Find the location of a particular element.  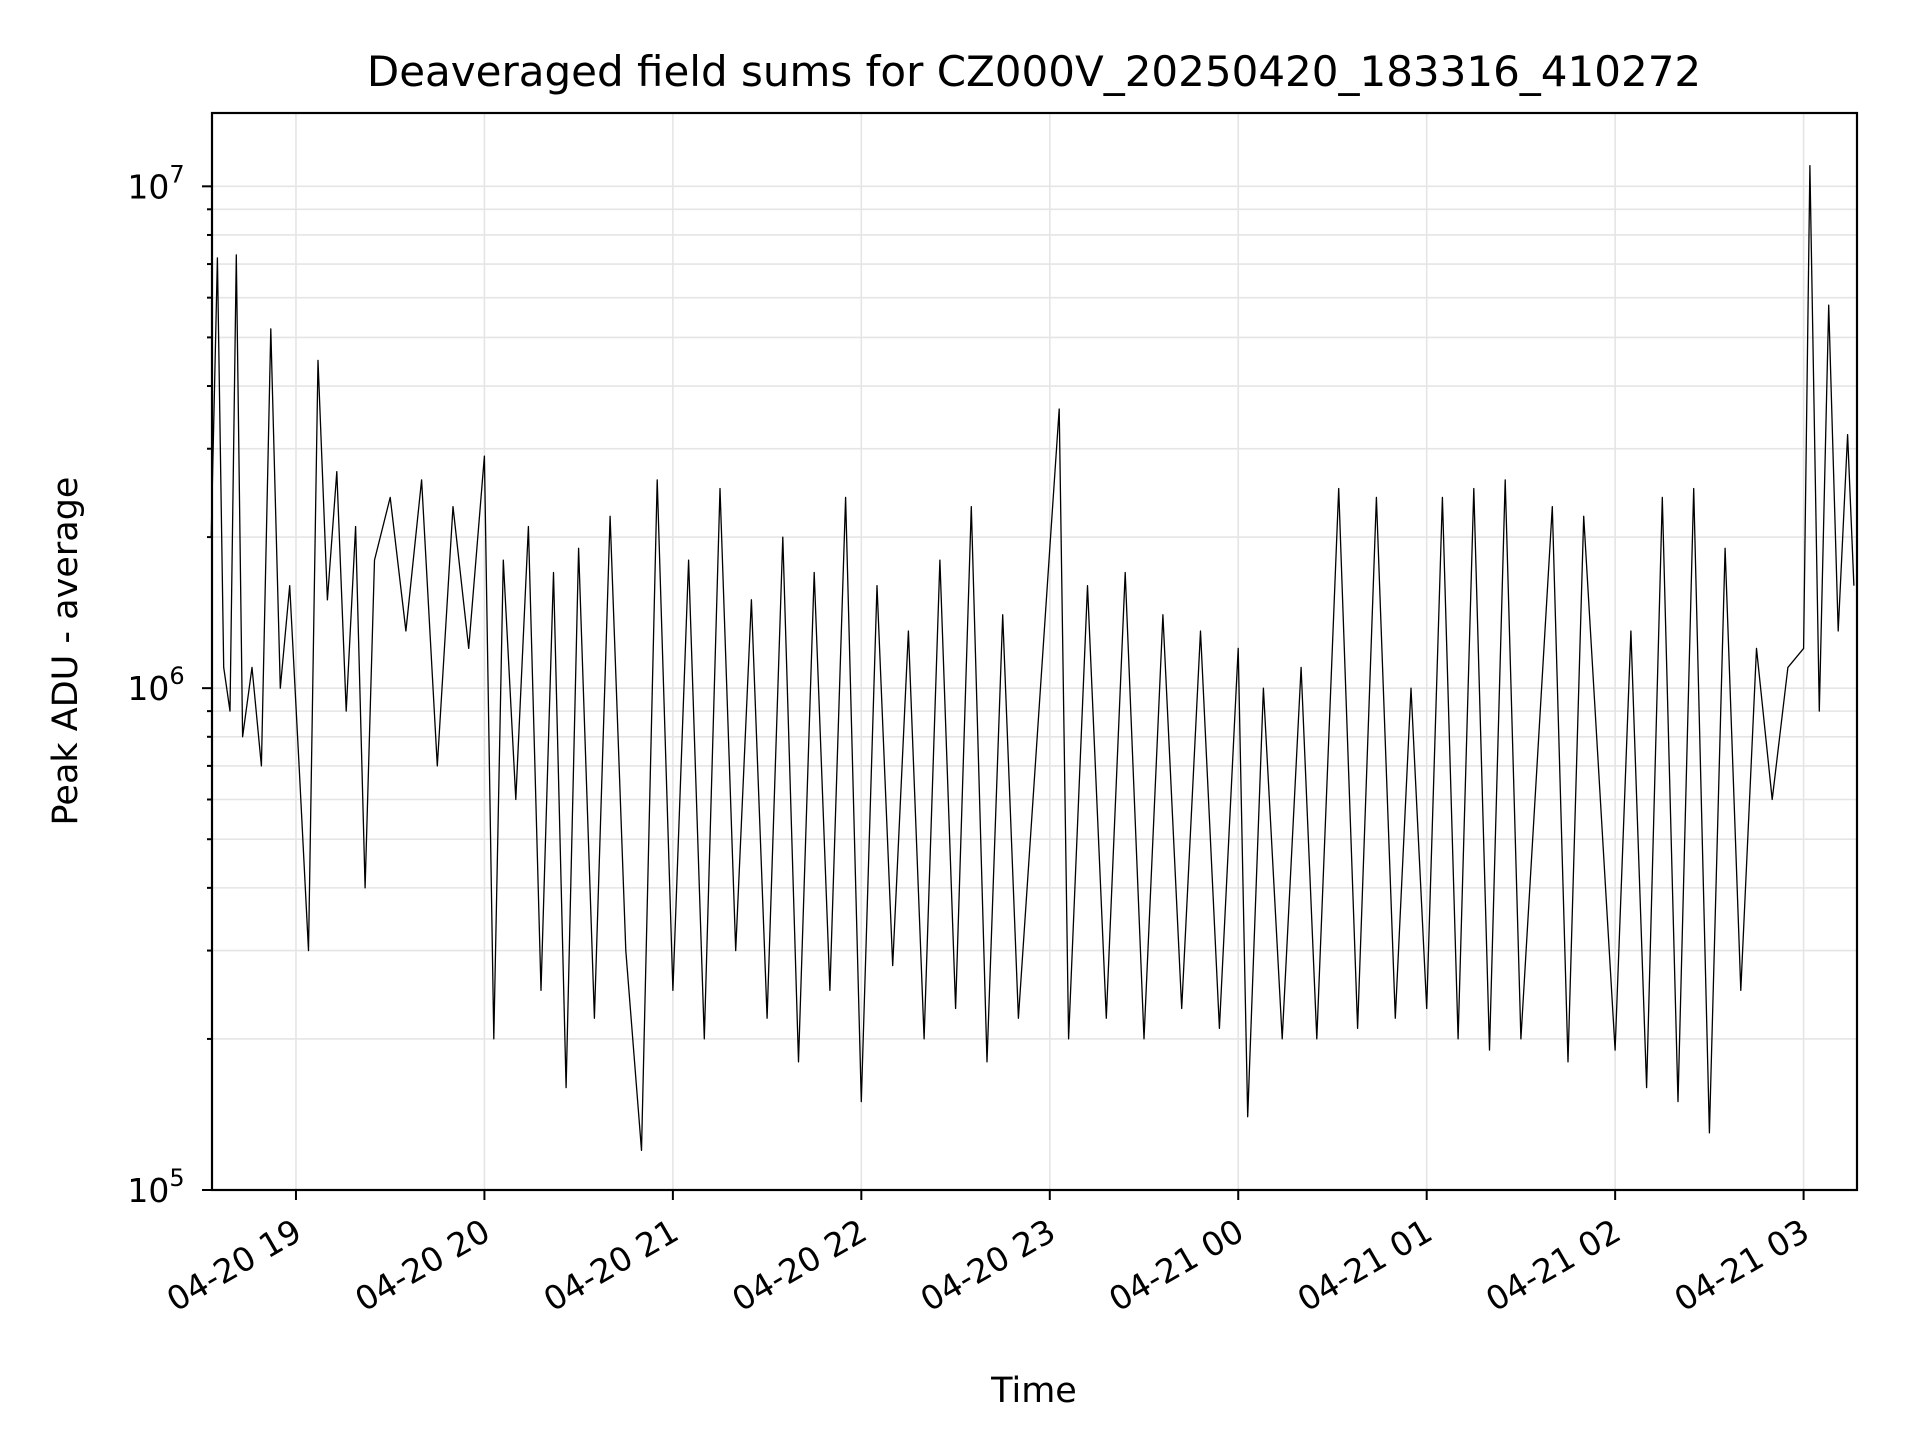

x-tick-label: 04-20 22 is located at coordinates (799, 1265).